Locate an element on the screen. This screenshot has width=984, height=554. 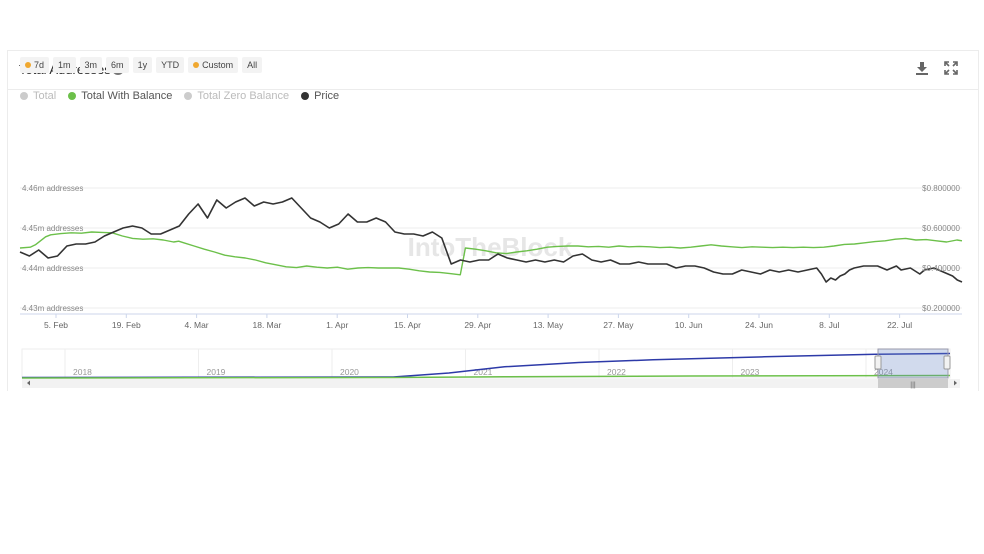
range-button-label: YTD is located at coordinates (170, 65).